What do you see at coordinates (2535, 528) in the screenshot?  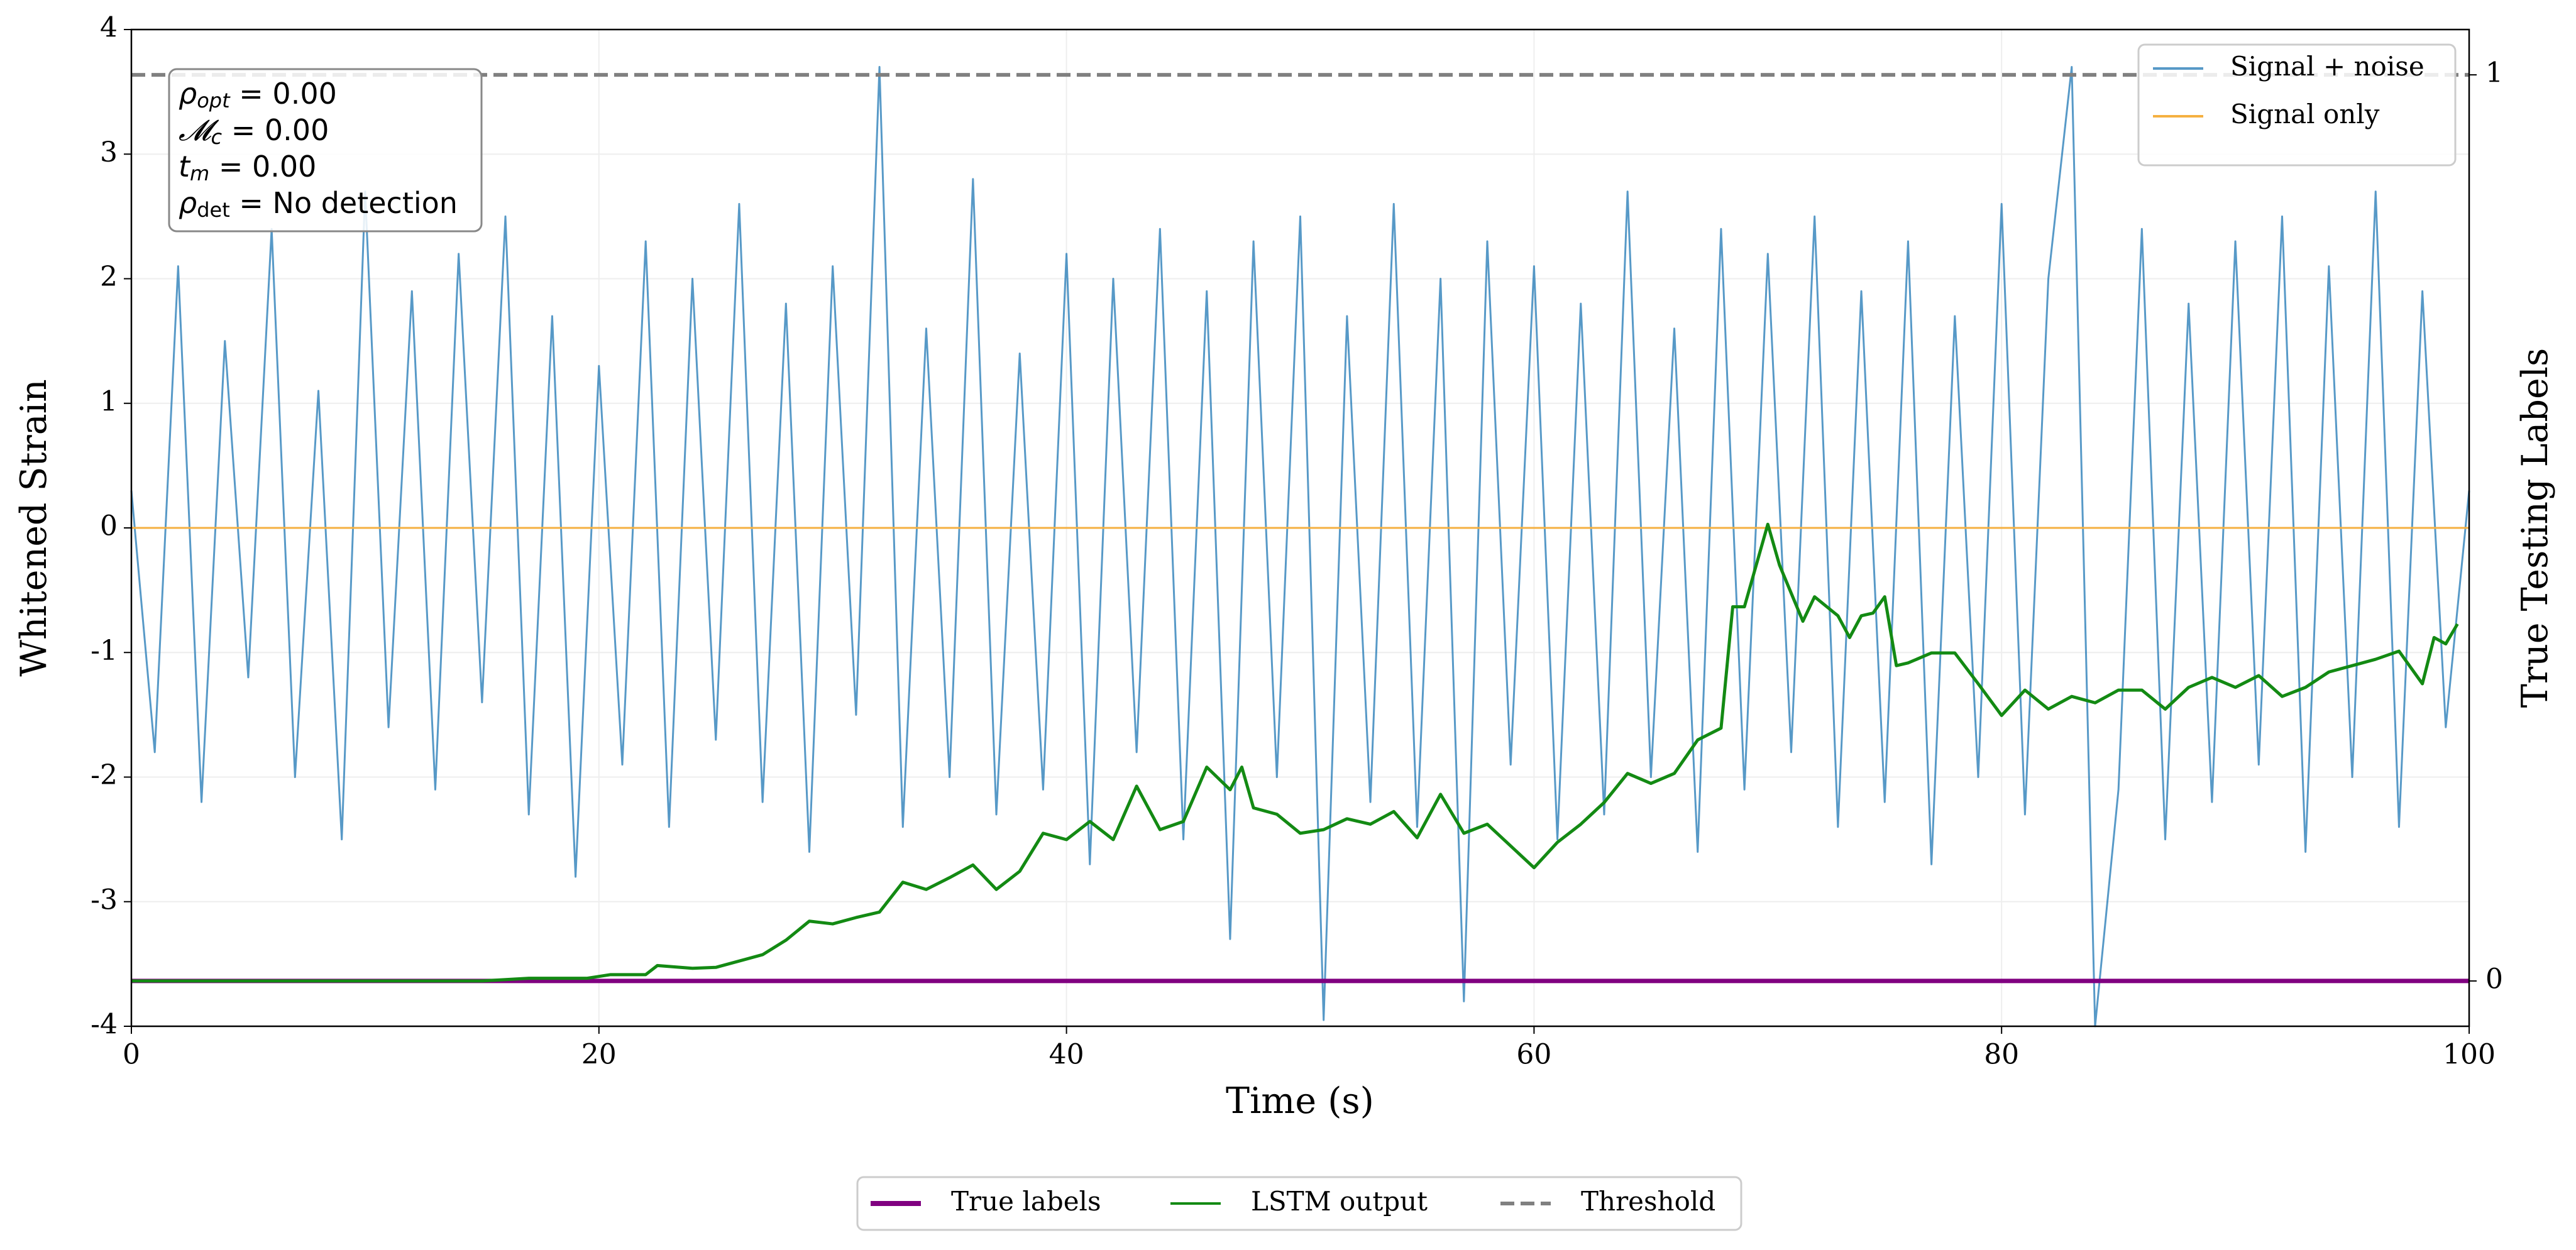 I see `y2-axis-label: True Testing Labels` at bounding box center [2535, 528].